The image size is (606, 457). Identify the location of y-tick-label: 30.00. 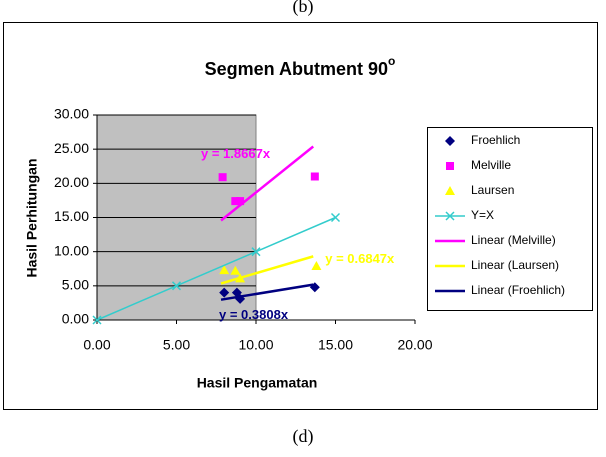
(71, 114).